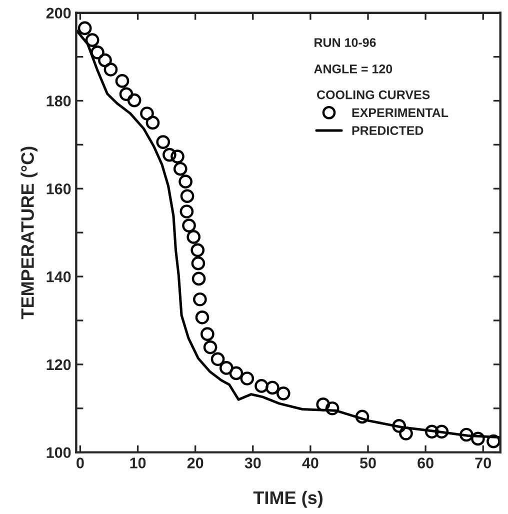 This screenshot has width=508, height=514. Describe the element at coordinates (353, 69) in the screenshot. I see `annotation: ANGLE = 120` at that location.